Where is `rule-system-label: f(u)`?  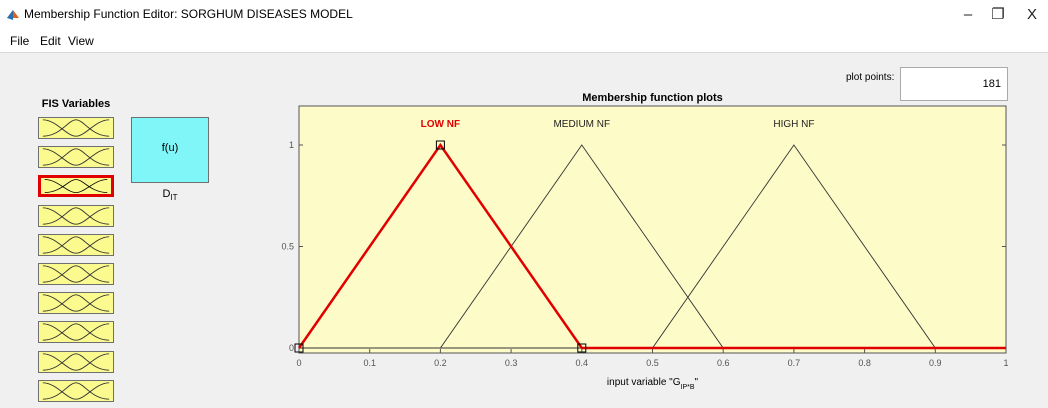 rule-system-label: f(u) is located at coordinates (170, 148).